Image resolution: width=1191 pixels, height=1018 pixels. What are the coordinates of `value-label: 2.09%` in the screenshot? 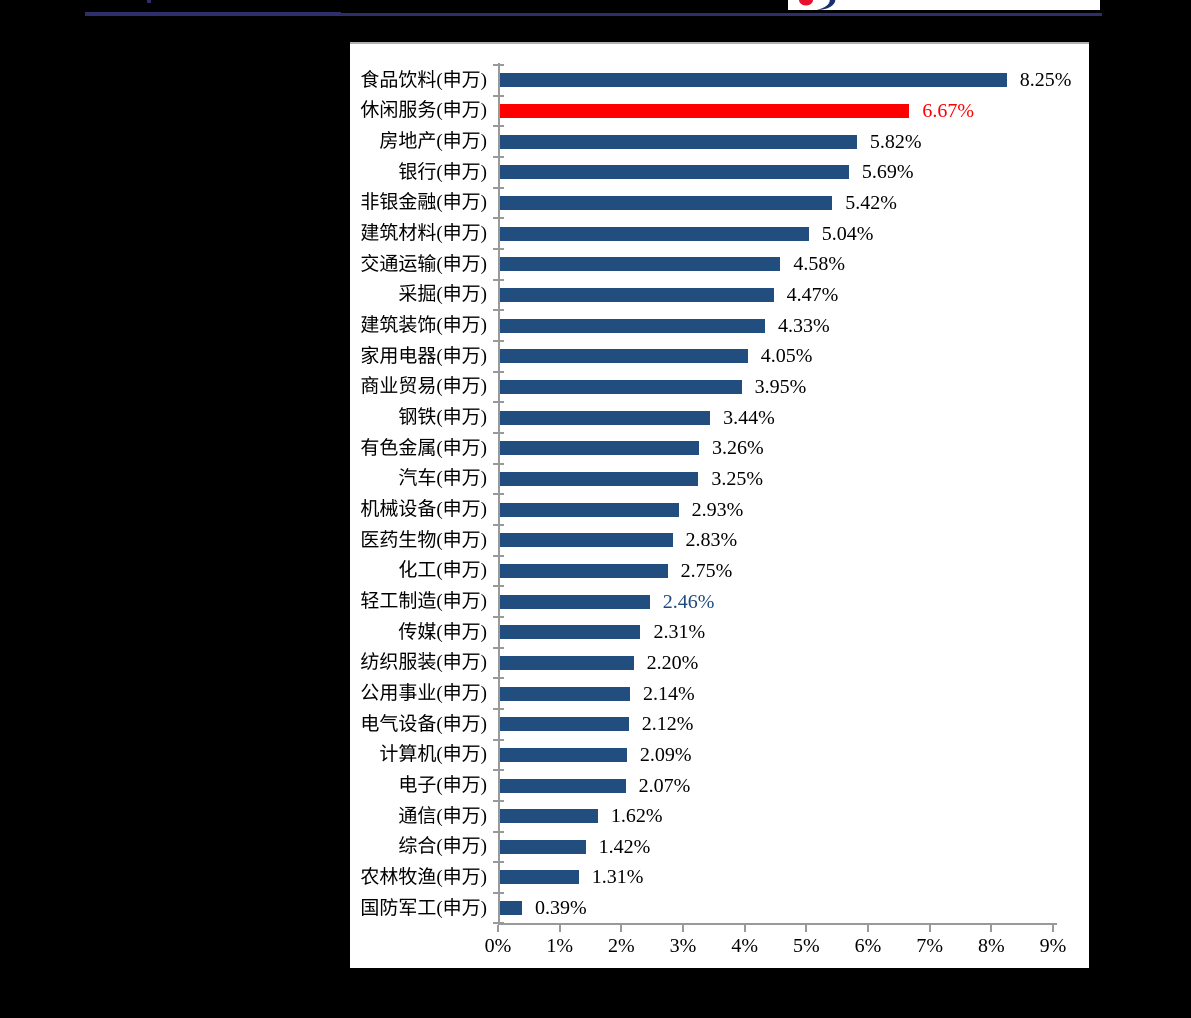 It's located at (665, 754).